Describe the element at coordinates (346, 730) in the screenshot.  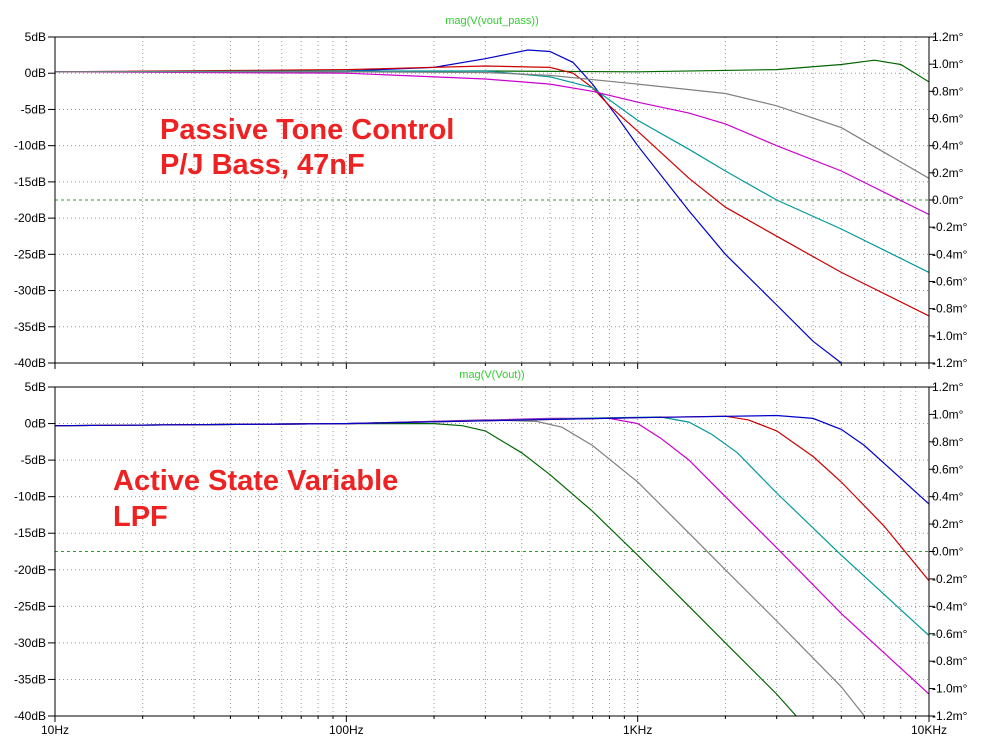
I see `x-tick-label: 100Hz` at that location.